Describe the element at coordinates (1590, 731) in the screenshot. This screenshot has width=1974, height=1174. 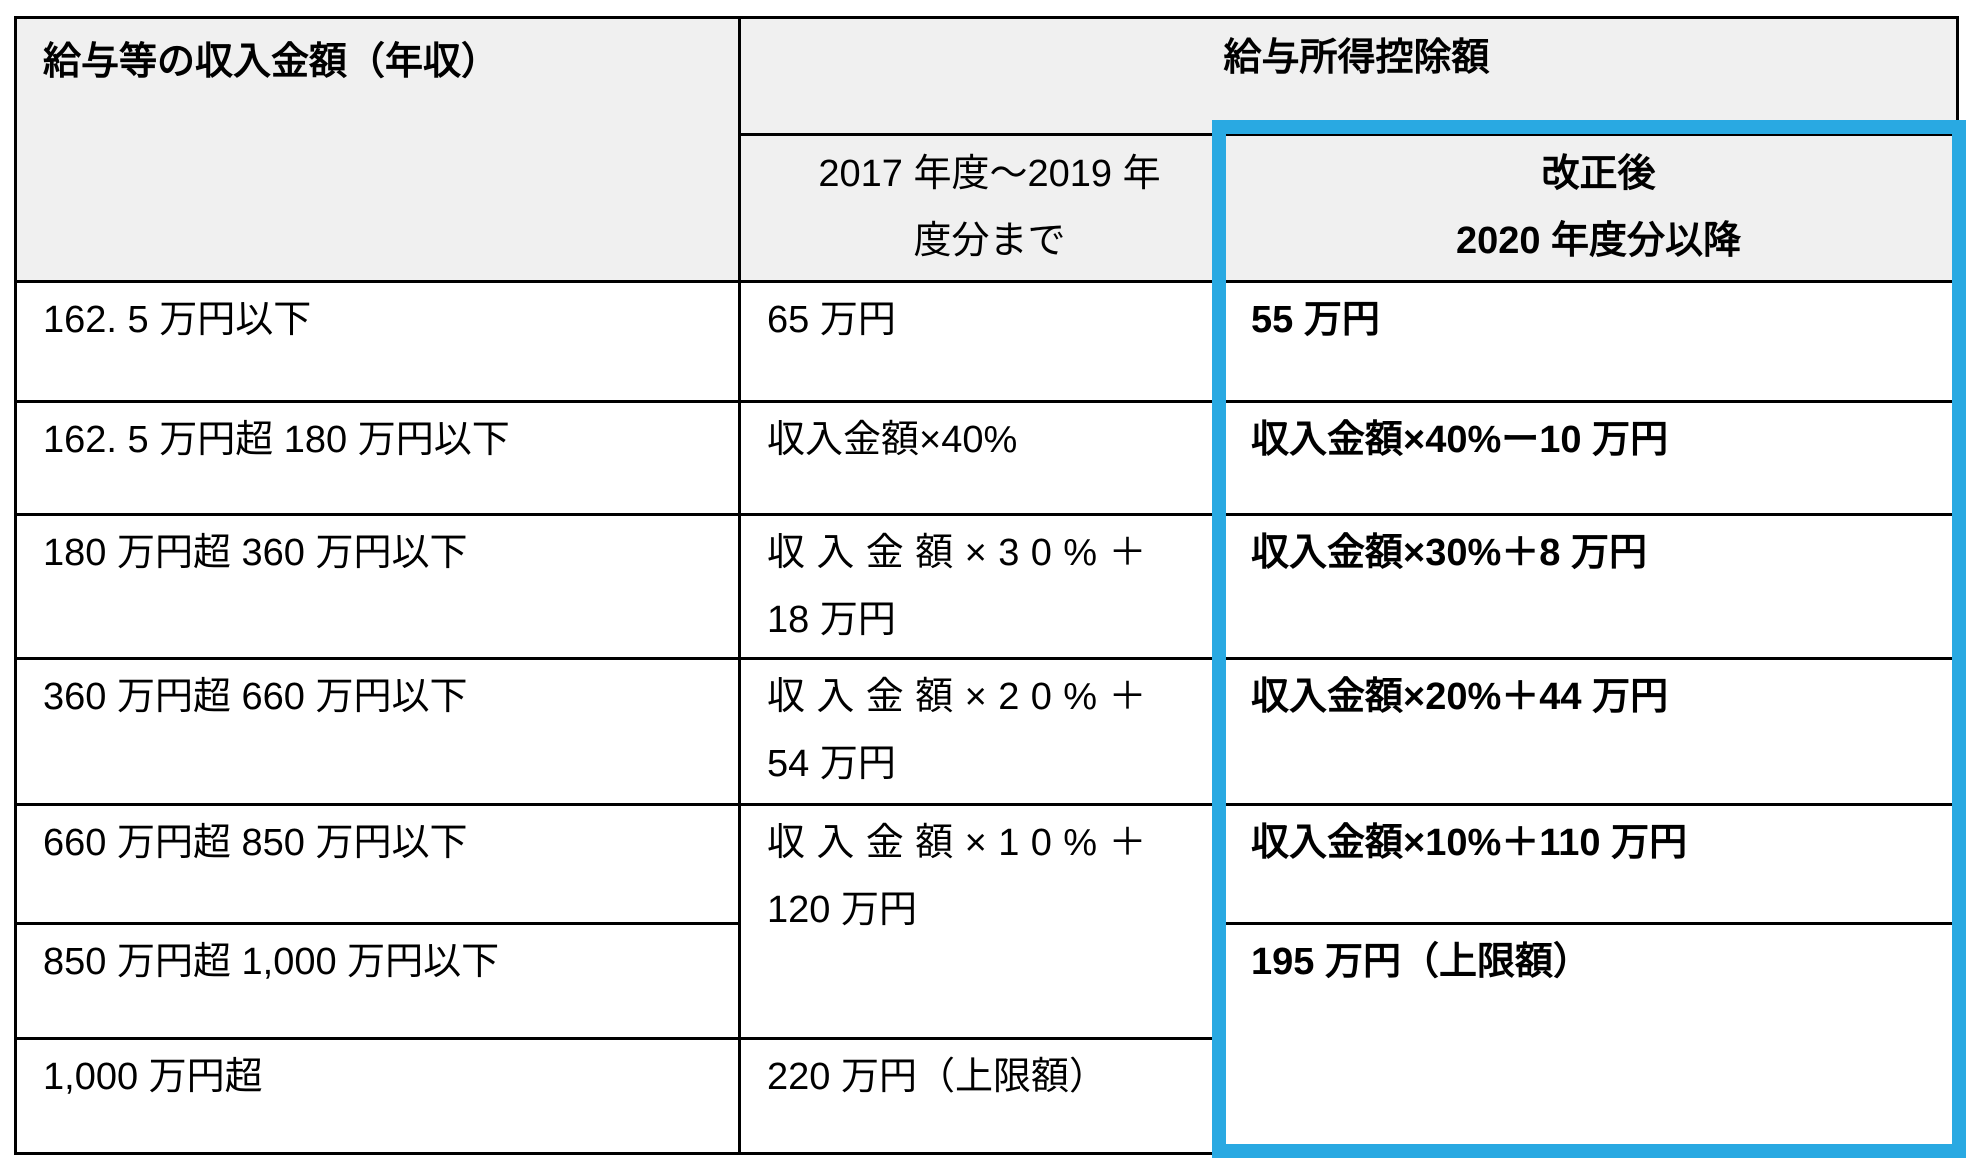
I see `deduction-new-cell: 収入金額×20%＋44 万円` at that location.